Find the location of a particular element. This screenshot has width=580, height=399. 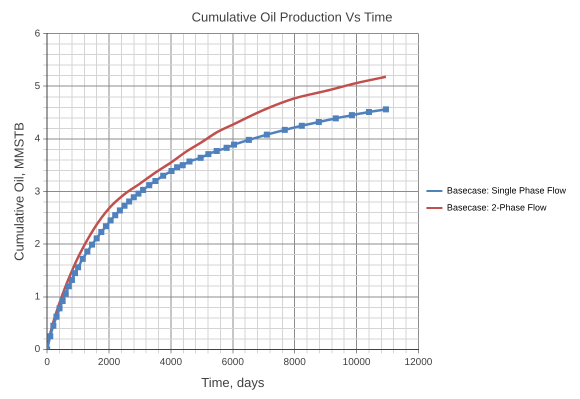

y-tick-label: 1 is located at coordinates (37, 297).